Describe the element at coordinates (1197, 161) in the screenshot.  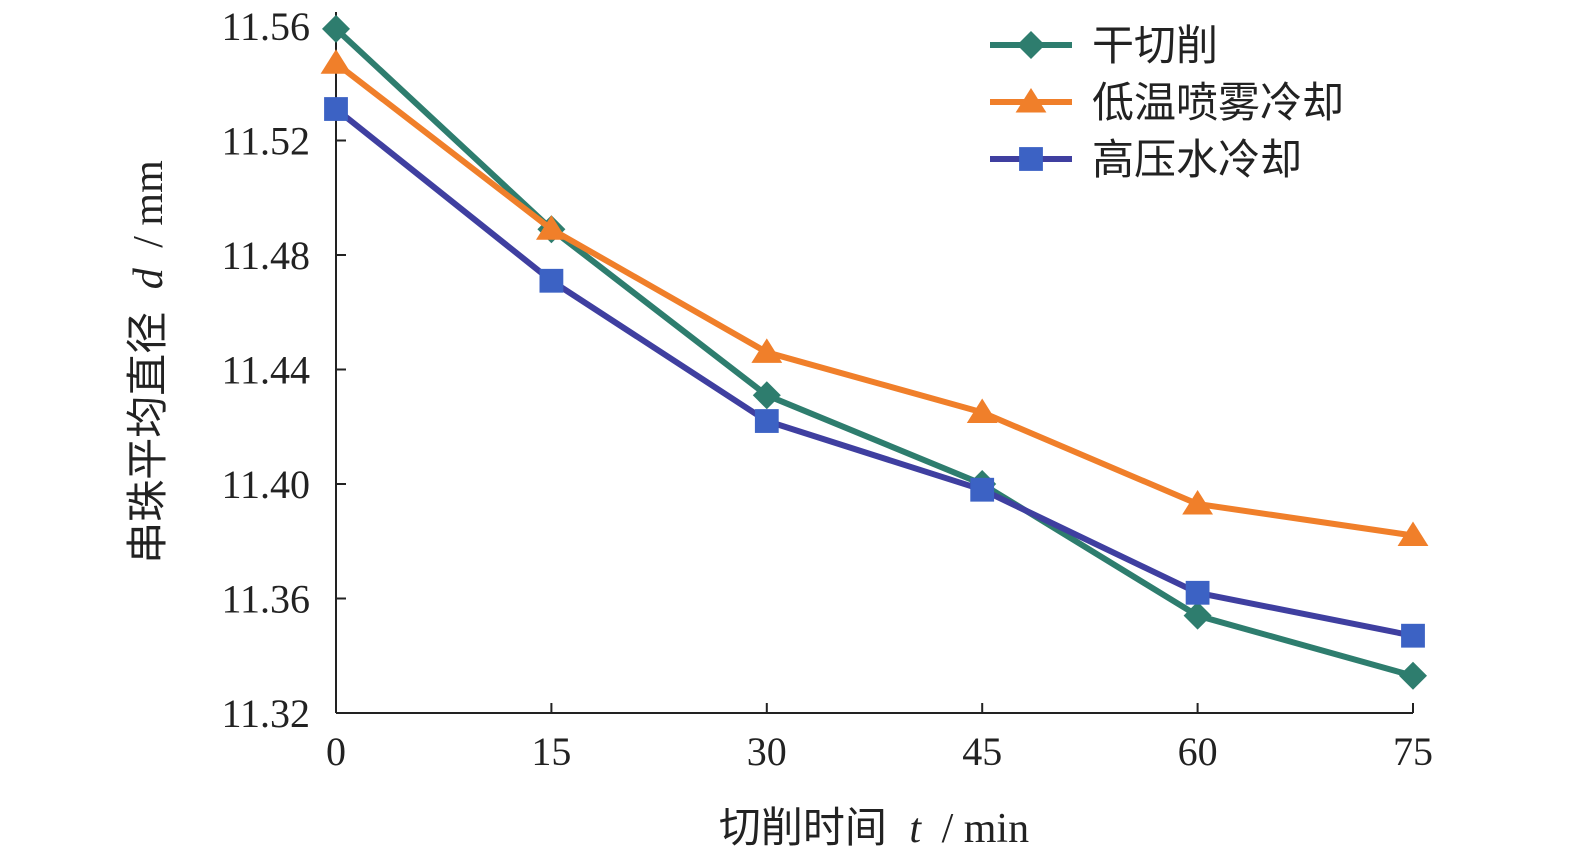
I see `legend-label: 高压水冷却` at that location.